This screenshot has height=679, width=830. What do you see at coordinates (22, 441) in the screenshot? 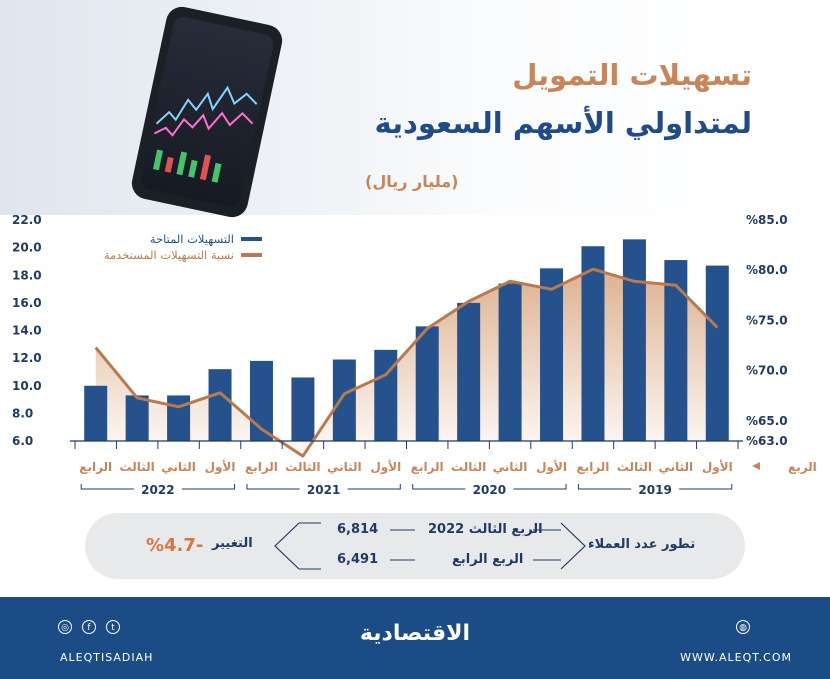
I see `y-left-tick-label: 6.0` at bounding box center [22, 441].